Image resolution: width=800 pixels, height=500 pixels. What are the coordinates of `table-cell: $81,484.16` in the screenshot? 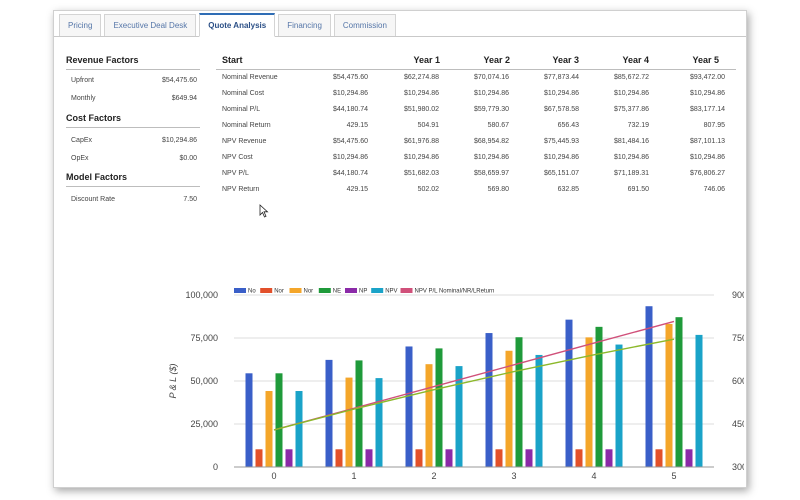 It's located at (631, 141).